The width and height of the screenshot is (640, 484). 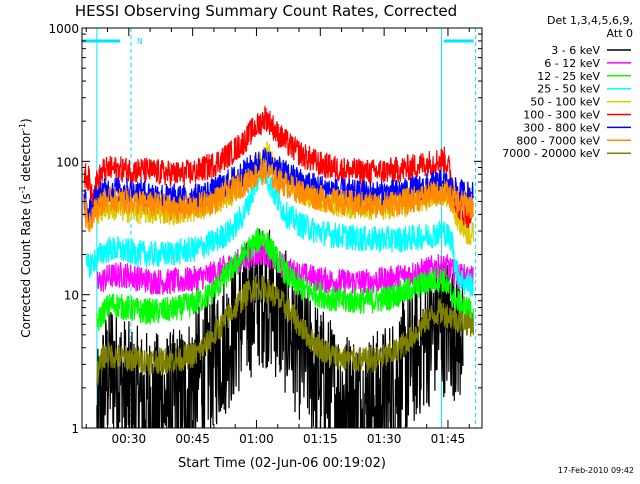 I want to click on legend-label: 12 - 25 keV, so click(x=568, y=76).